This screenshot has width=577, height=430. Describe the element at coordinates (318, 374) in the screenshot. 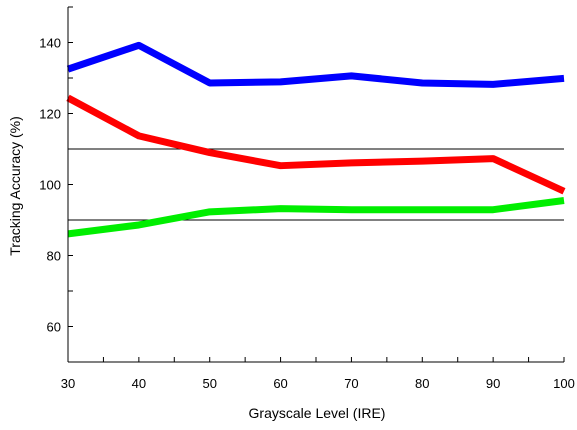

I see `x-ticks: 30 40 50 60 70 80 90 100` at that location.